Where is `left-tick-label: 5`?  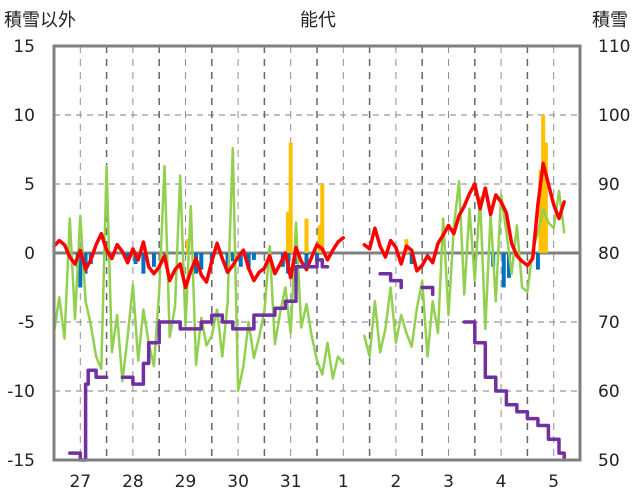
left-tick-label: 5 is located at coordinates (29, 185).